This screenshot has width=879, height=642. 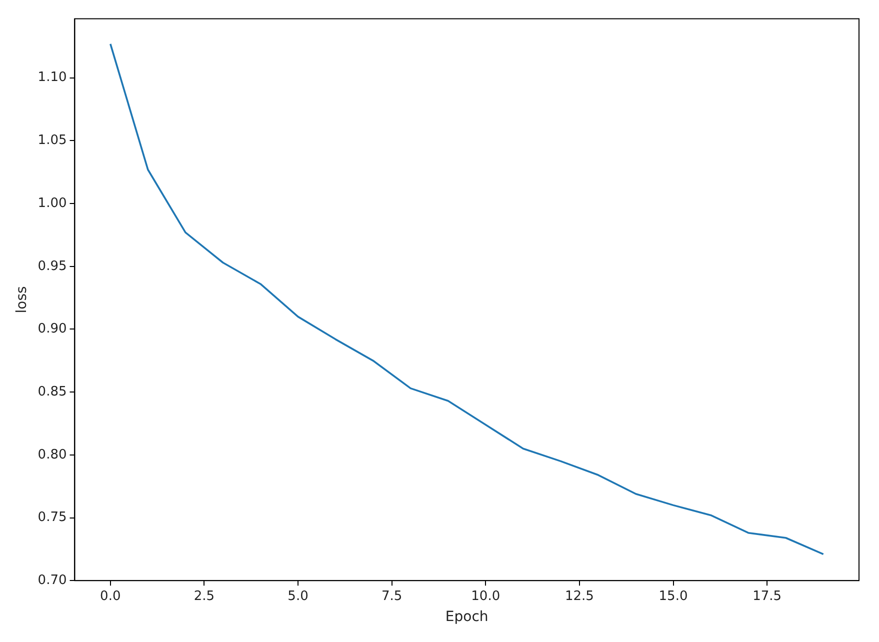 What do you see at coordinates (110, 596) in the screenshot?
I see `x-tick-label: 0.0` at bounding box center [110, 596].